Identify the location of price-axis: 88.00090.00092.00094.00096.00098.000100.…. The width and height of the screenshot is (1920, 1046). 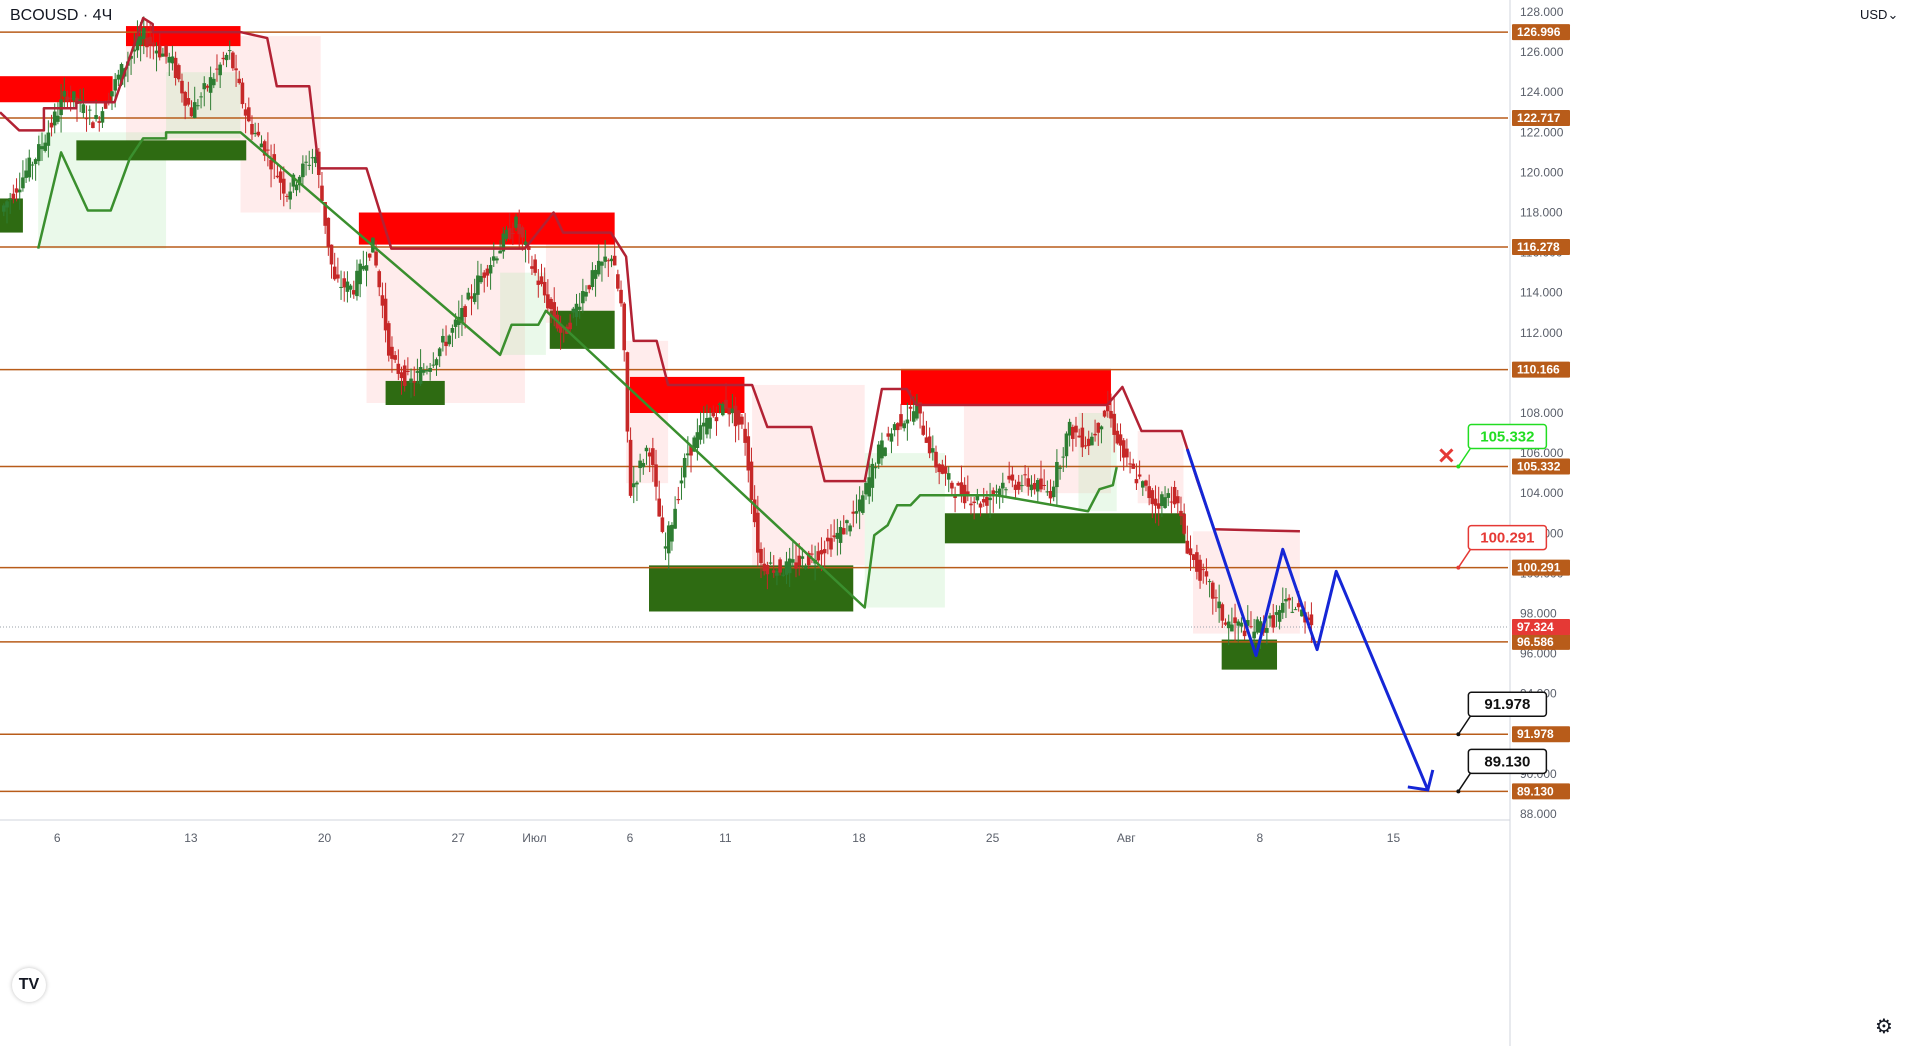
(1539, 523).